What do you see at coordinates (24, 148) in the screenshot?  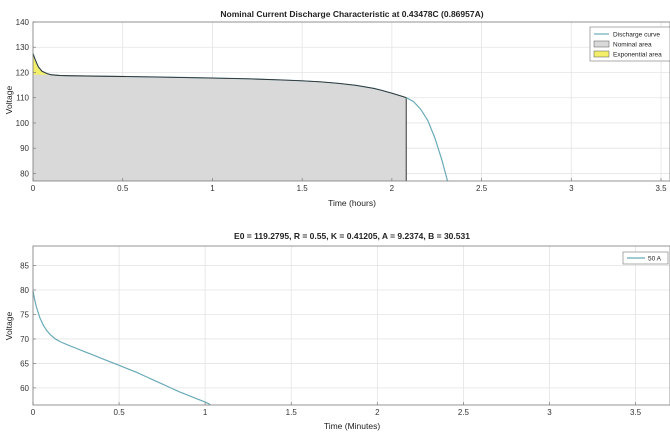 I see `top-ytick-label: 90` at bounding box center [24, 148].